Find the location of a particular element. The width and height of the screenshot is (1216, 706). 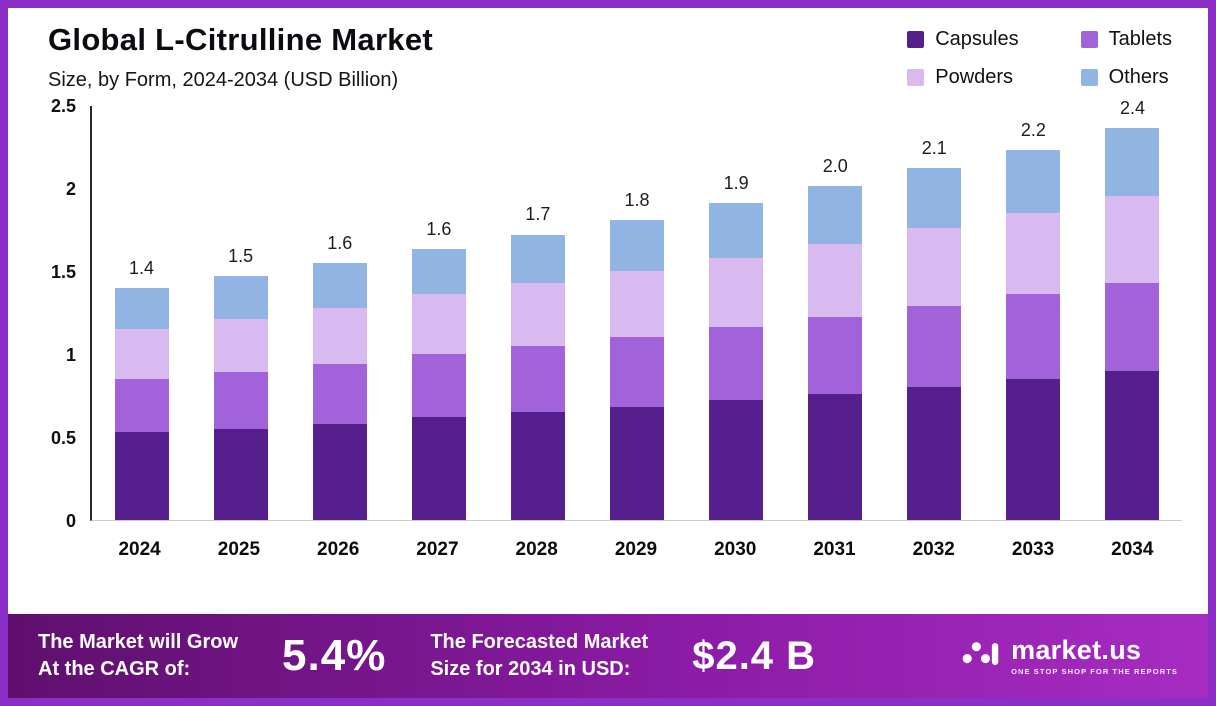

bar-2027: 1.6 is located at coordinates (438, 313).